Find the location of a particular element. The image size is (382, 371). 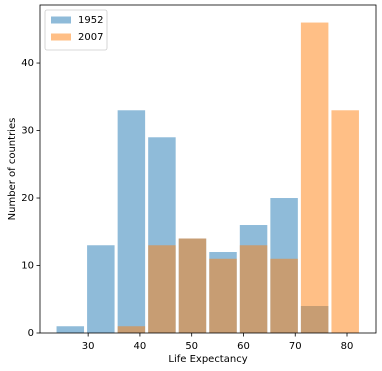

x-tick-label: 60 is located at coordinates (243, 346).